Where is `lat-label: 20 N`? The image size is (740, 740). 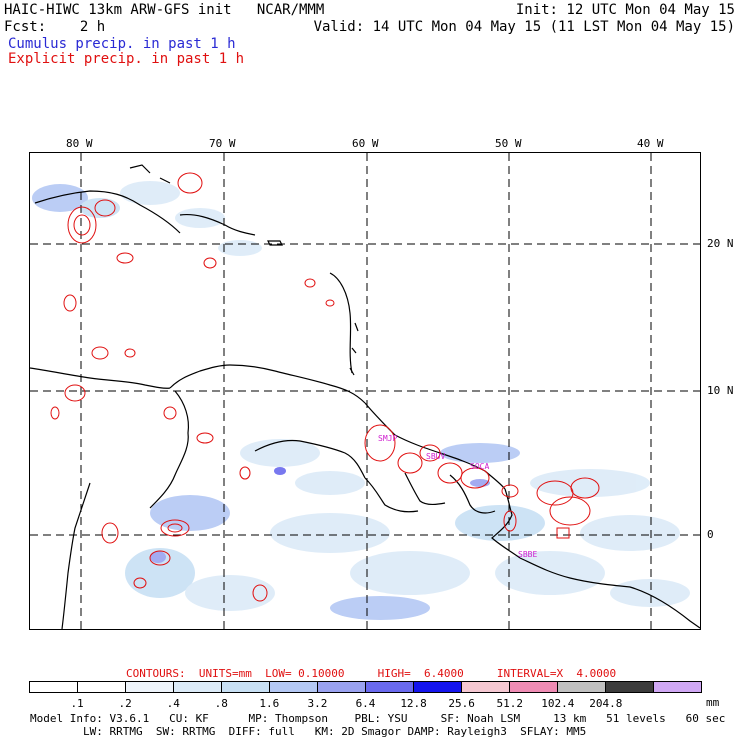 lat-label: 20 N is located at coordinates (720, 243).